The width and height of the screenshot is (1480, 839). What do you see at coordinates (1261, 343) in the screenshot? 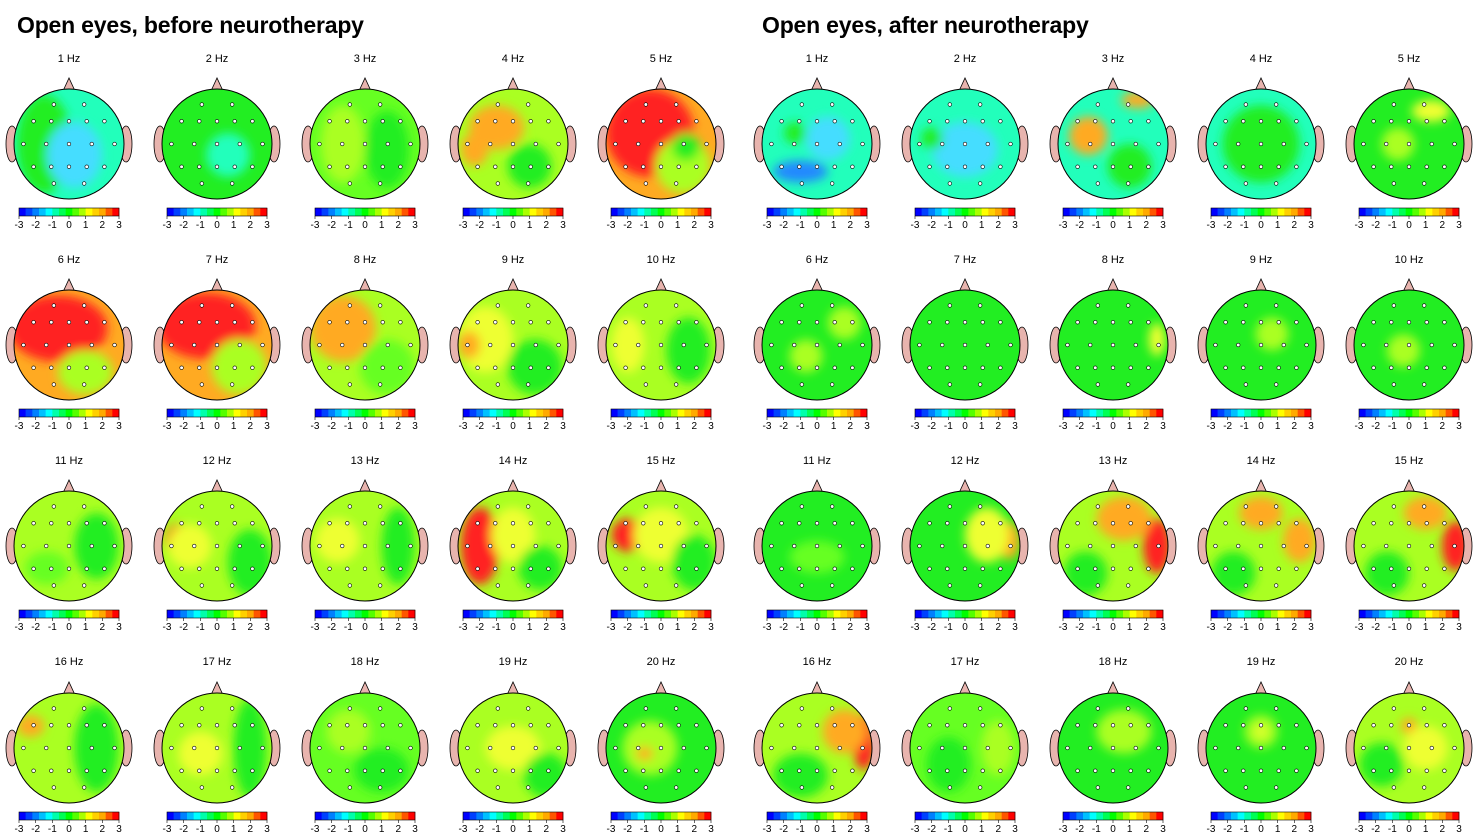
I see `topomap: 9 Hz-3 -2 -1 0 1 2 3` at bounding box center [1261, 343].